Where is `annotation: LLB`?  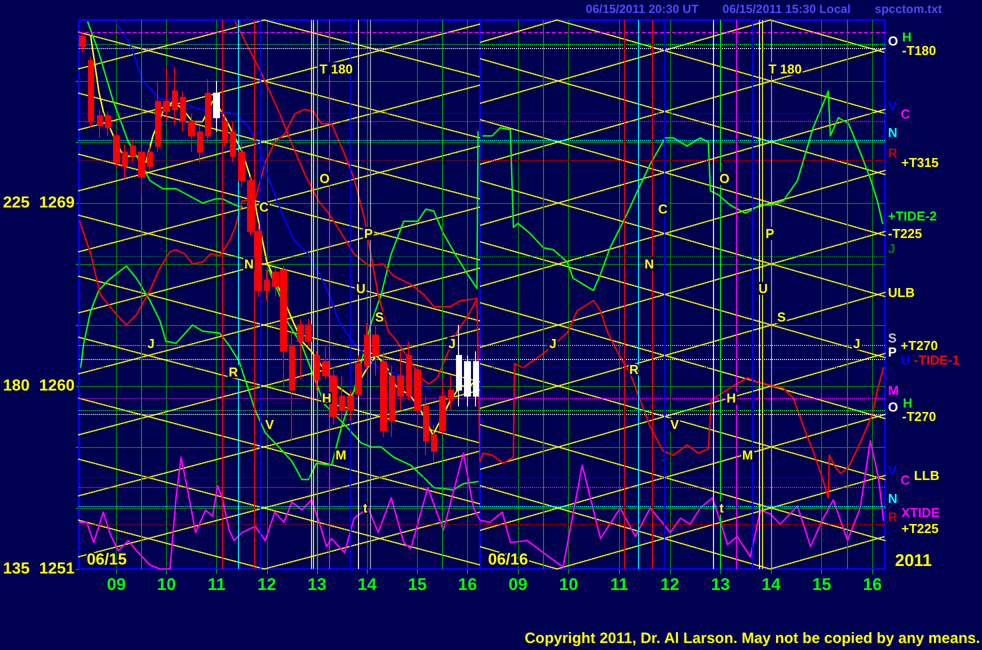
annotation: LLB is located at coordinates (927, 475).